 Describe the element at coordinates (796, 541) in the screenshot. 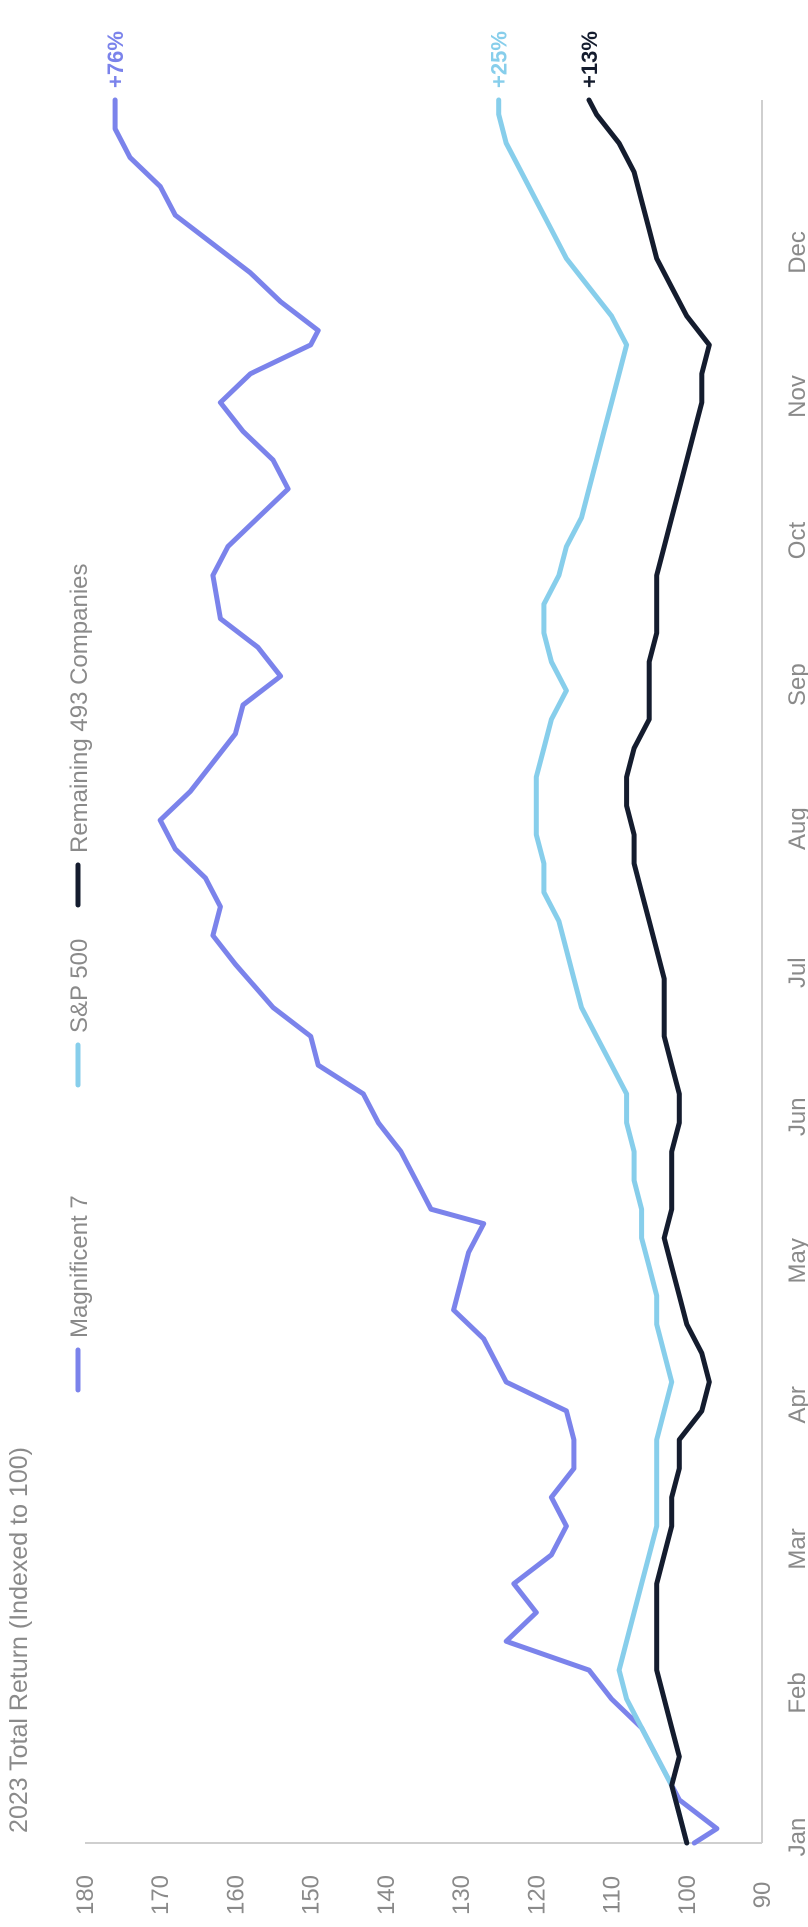

I see `x-tick-label: Oct` at that location.